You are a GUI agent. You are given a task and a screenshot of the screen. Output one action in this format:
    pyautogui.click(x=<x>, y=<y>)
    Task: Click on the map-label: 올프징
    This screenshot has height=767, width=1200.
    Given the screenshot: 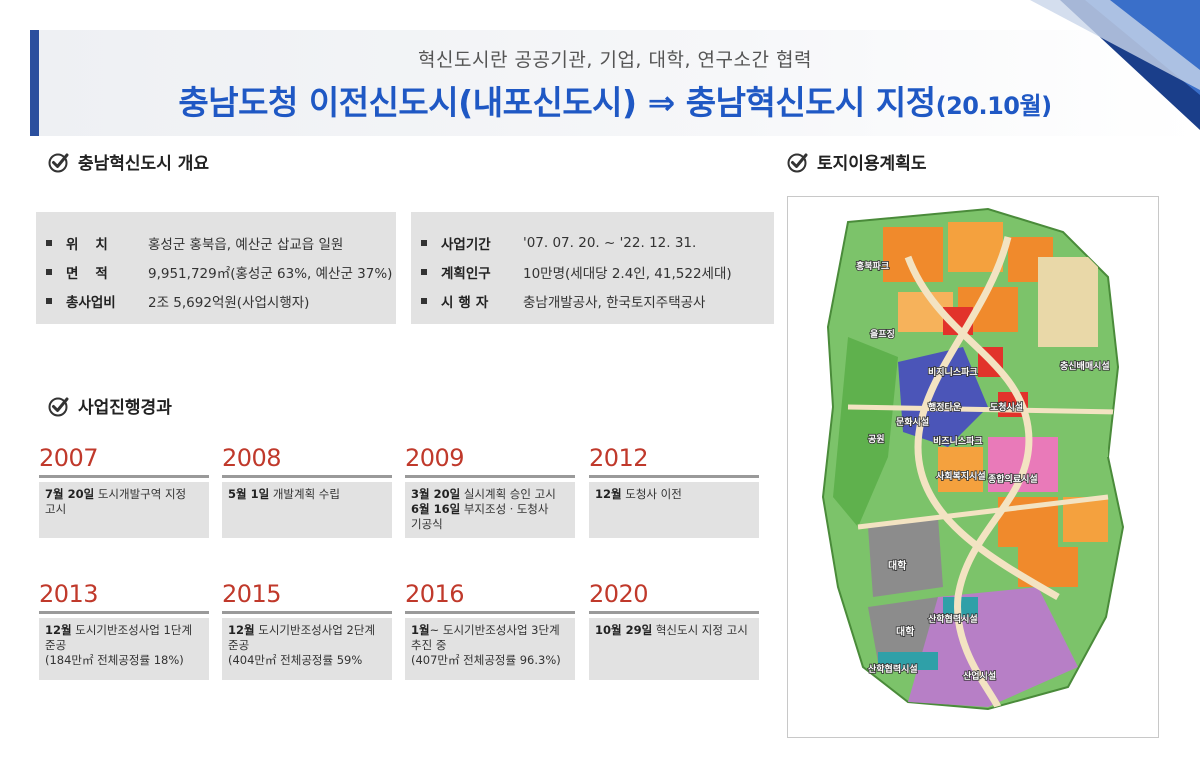 What is the action you would take?
    pyautogui.click(x=882, y=334)
    